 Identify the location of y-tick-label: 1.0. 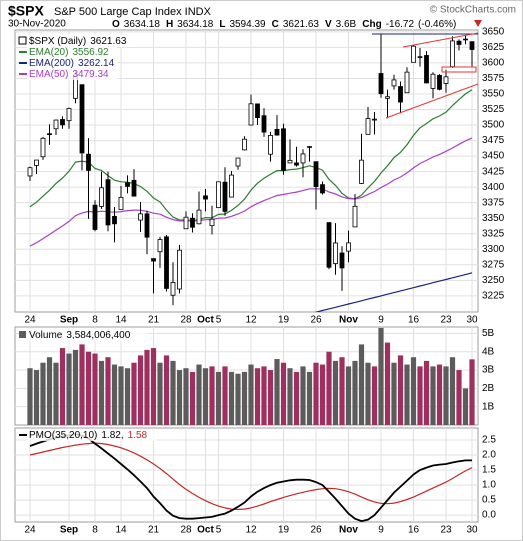
(489, 485).